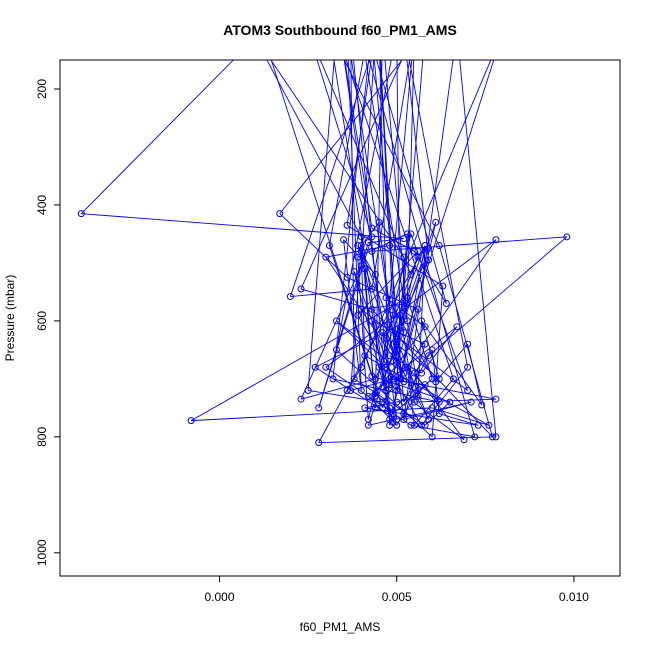 The image size is (650, 650). Describe the element at coordinates (397, 597) in the screenshot. I see `x-tick-label: 0.005` at that location.